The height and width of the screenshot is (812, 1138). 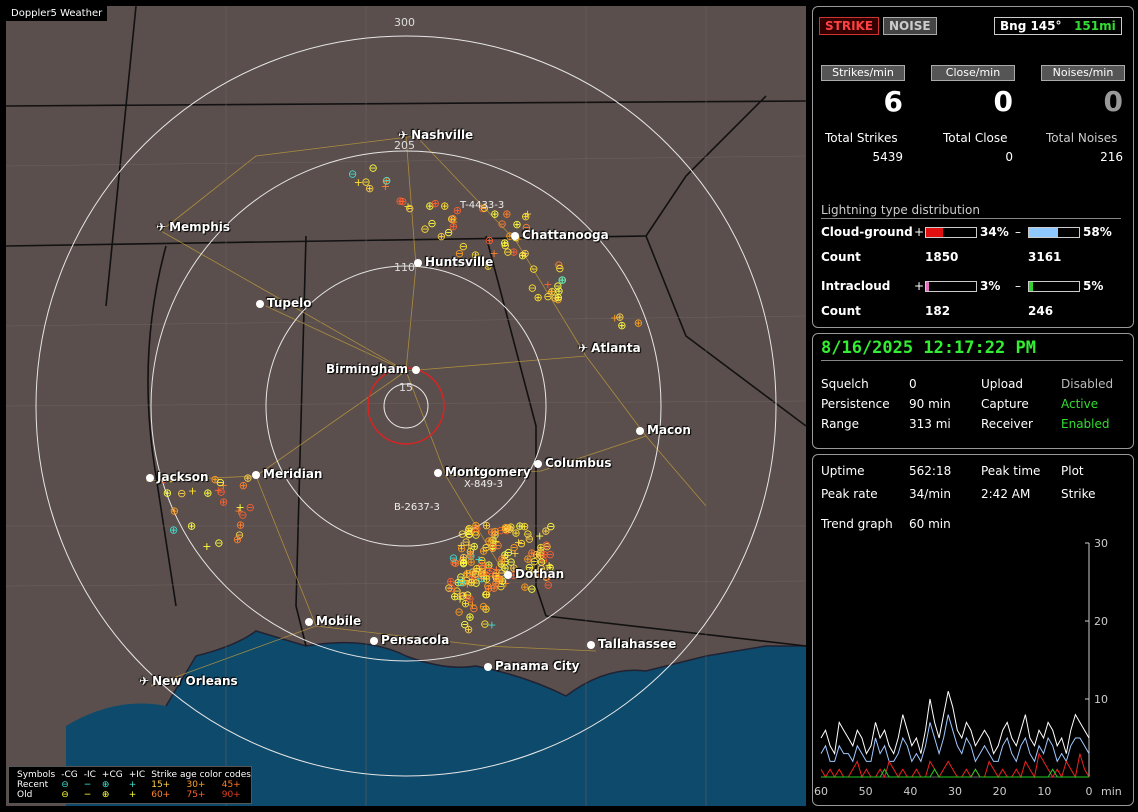 What do you see at coordinates (33, 785) in the screenshot?
I see `legend-recent-label: Recent` at bounding box center [33, 785].